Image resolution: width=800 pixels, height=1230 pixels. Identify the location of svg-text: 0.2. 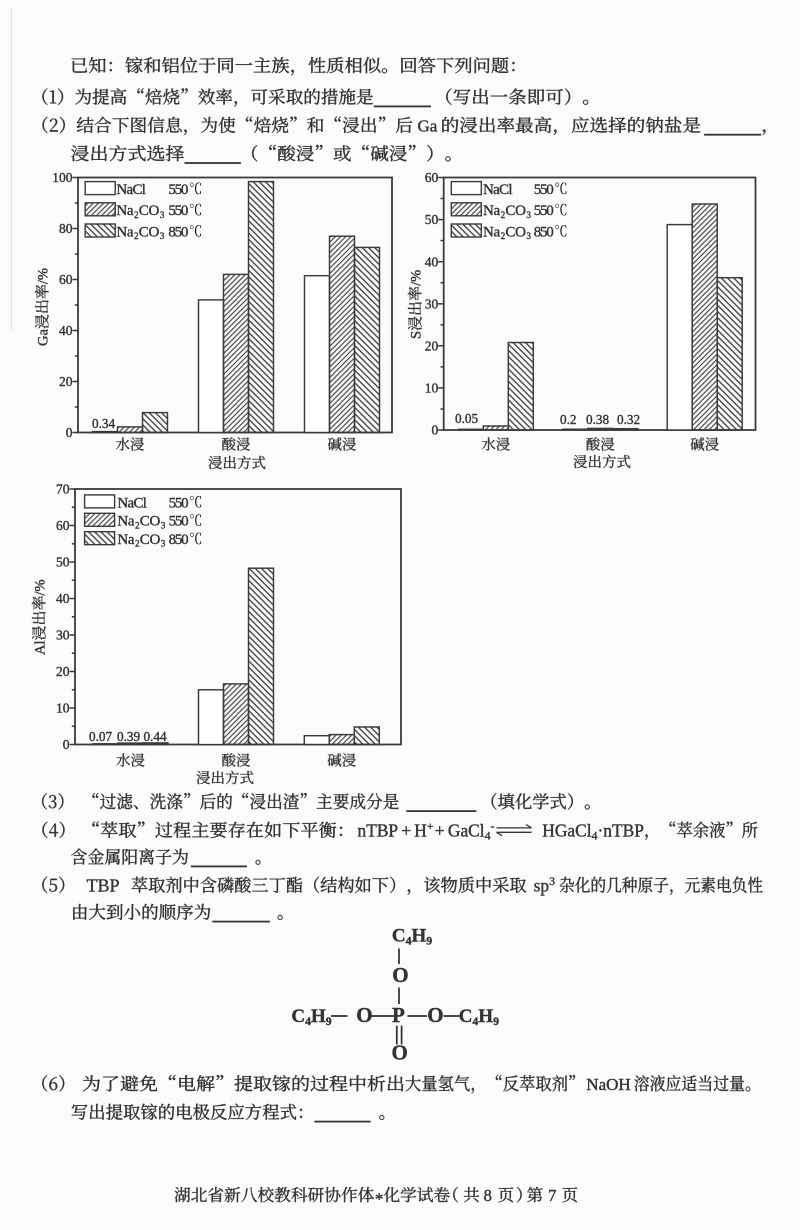
(568, 419).